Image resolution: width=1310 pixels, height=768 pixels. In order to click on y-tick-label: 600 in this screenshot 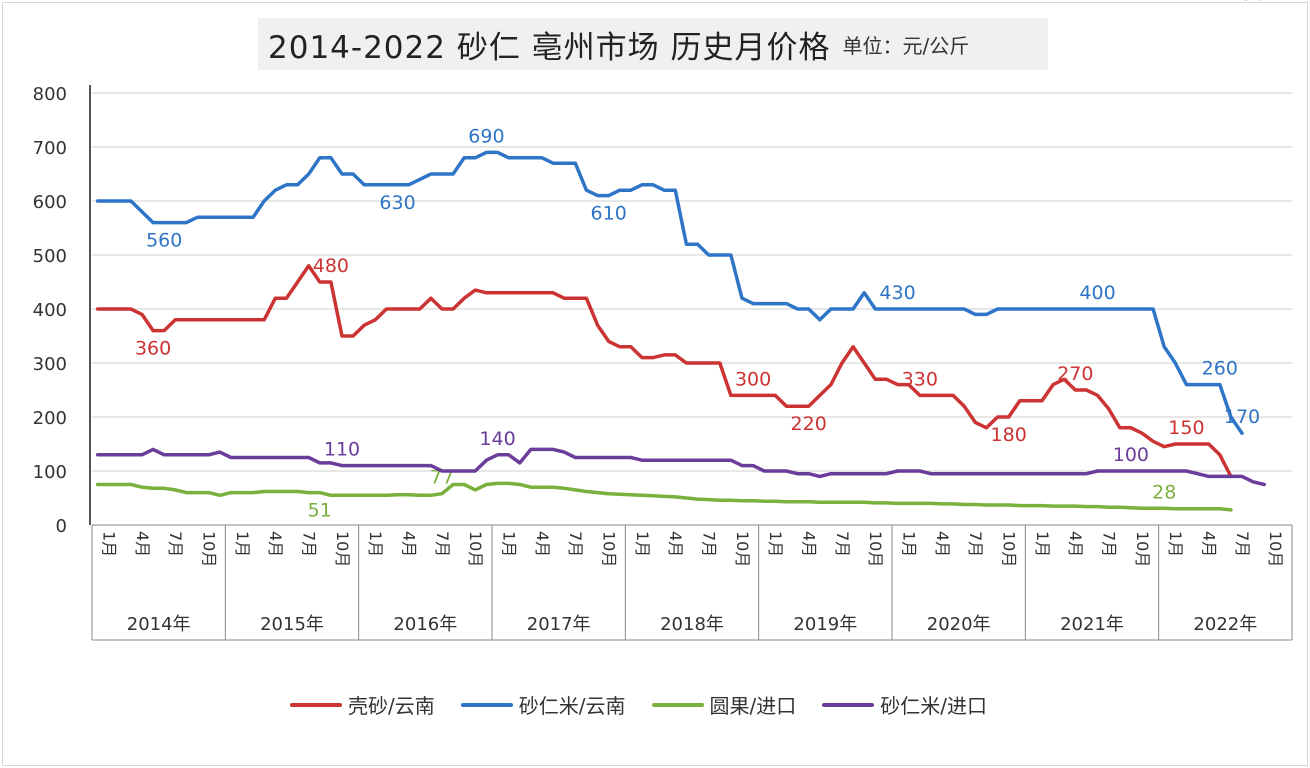, I will do `click(50, 202)`.